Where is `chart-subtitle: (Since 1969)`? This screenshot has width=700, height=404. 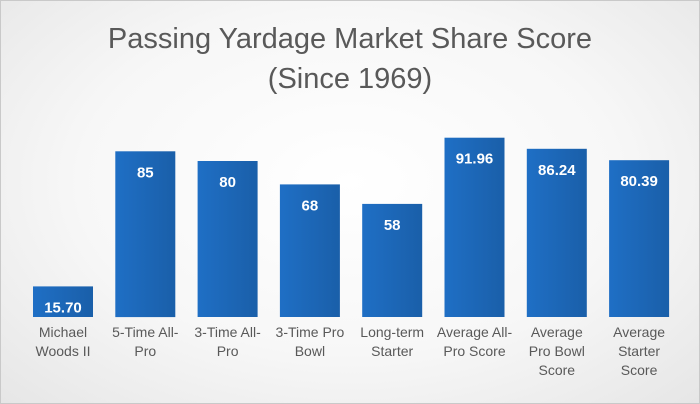 chart-subtitle: (Since 1969) is located at coordinates (350, 79).